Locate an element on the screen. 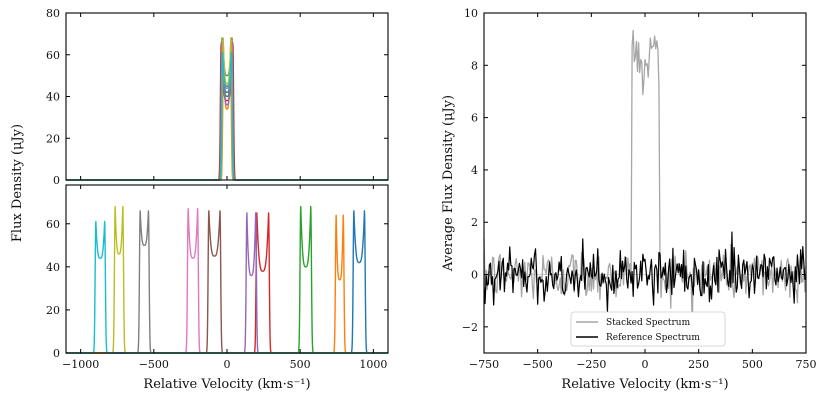  y-tick-label: 8 is located at coordinates (474, 65).